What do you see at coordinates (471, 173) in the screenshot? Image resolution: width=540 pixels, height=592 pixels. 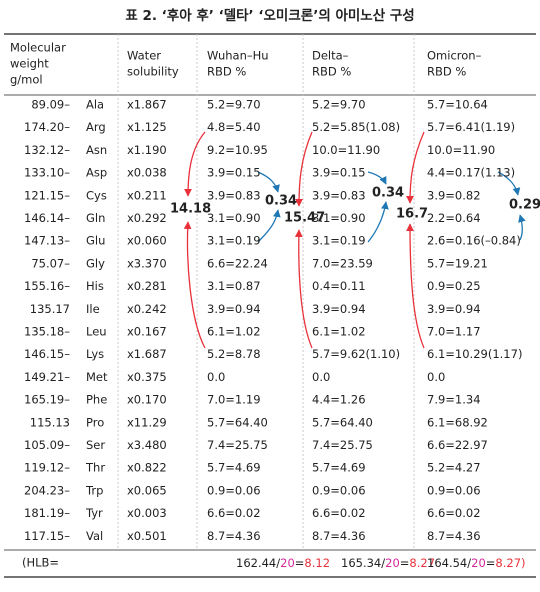 I see `table-cell: 4.4=0.17(1.13)` at bounding box center [471, 173].